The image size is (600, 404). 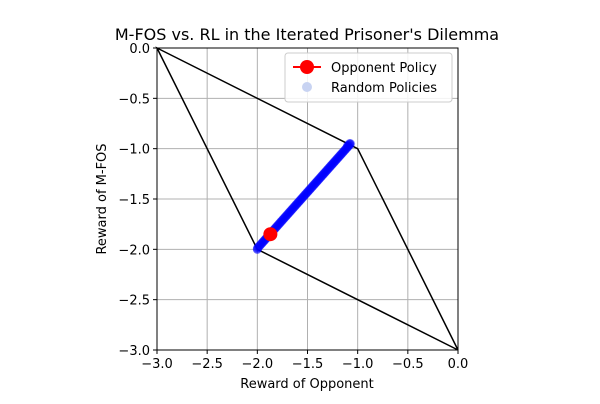 What do you see at coordinates (258, 364) in the screenshot?
I see `x-tick-label: −2.0` at bounding box center [258, 364].